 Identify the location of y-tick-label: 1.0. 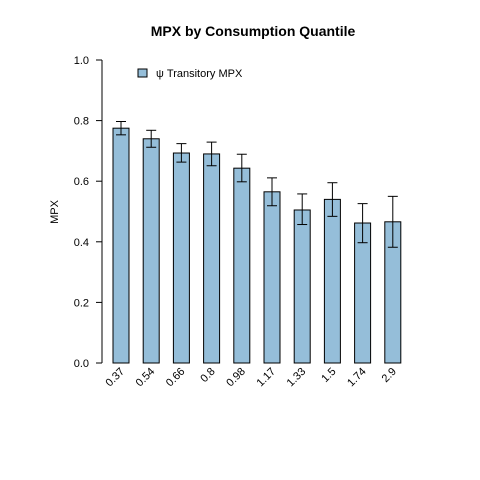
(81, 61).